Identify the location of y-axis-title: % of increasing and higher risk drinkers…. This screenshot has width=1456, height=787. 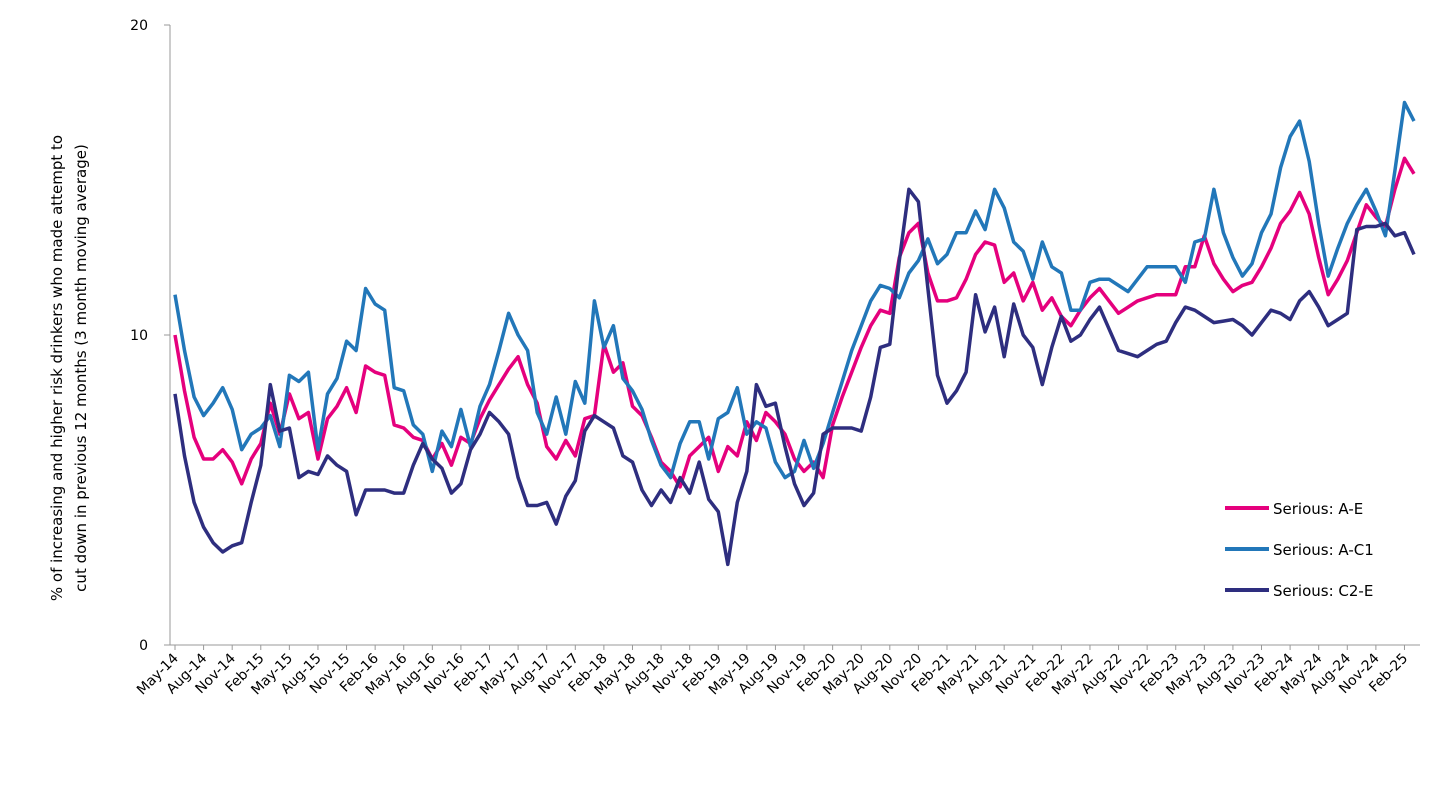
(57, 368).